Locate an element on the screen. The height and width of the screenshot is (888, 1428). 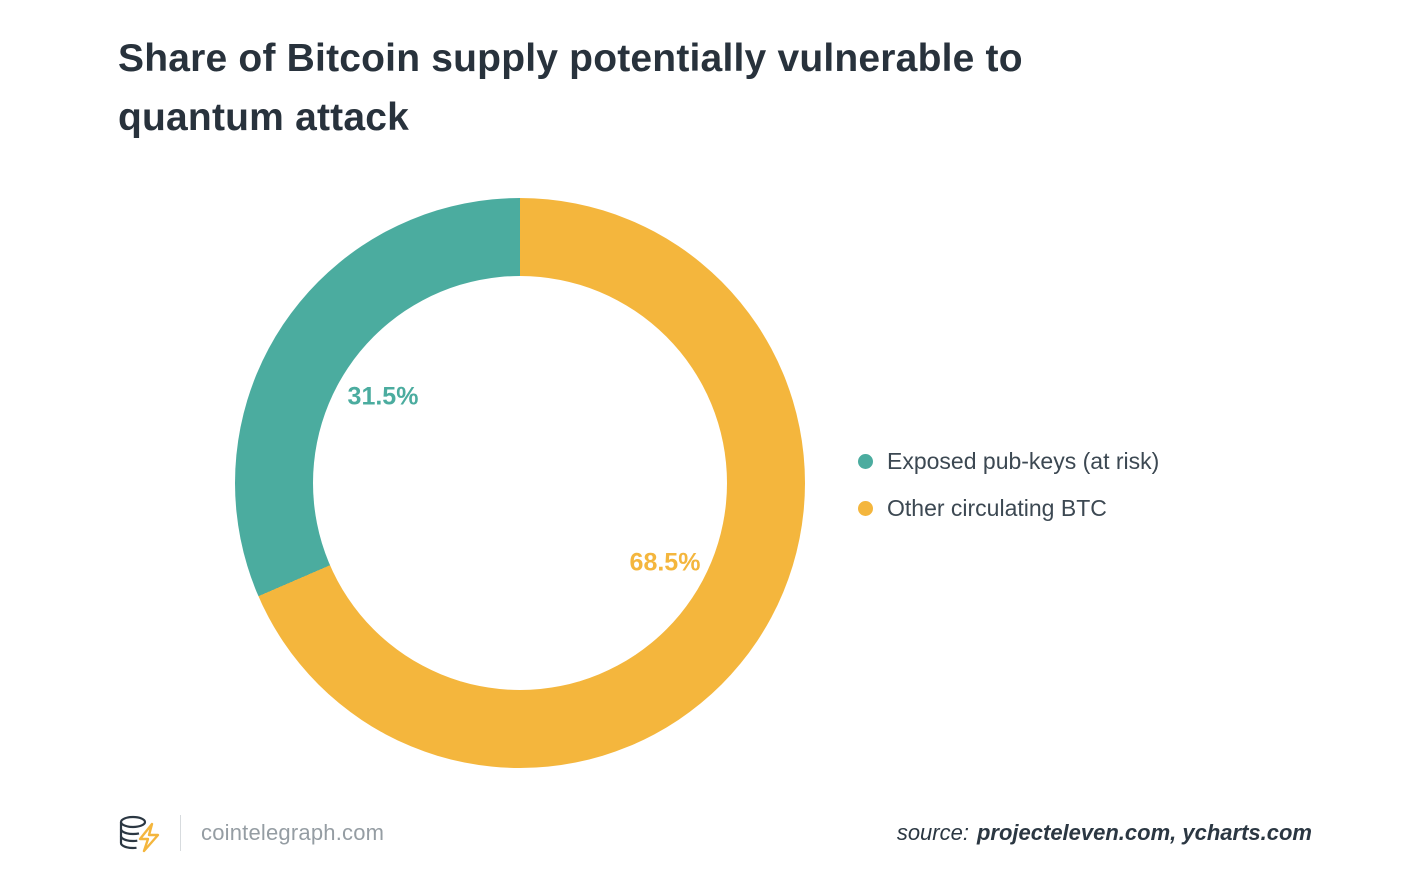
legend-item-exposed: Exposed pub-keys (at risk) is located at coordinates (1008, 461).